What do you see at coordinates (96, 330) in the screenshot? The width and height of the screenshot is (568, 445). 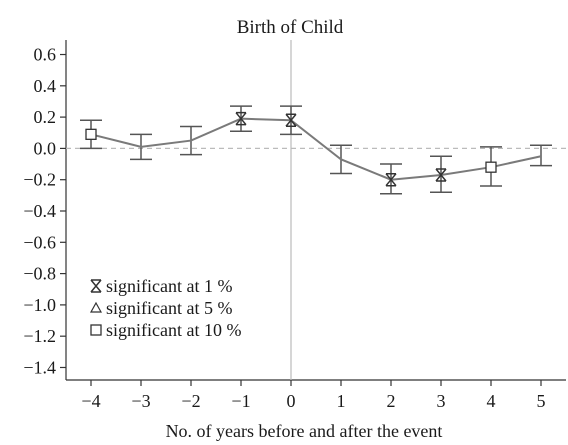 I see `legend-square-marker` at bounding box center [96, 330].